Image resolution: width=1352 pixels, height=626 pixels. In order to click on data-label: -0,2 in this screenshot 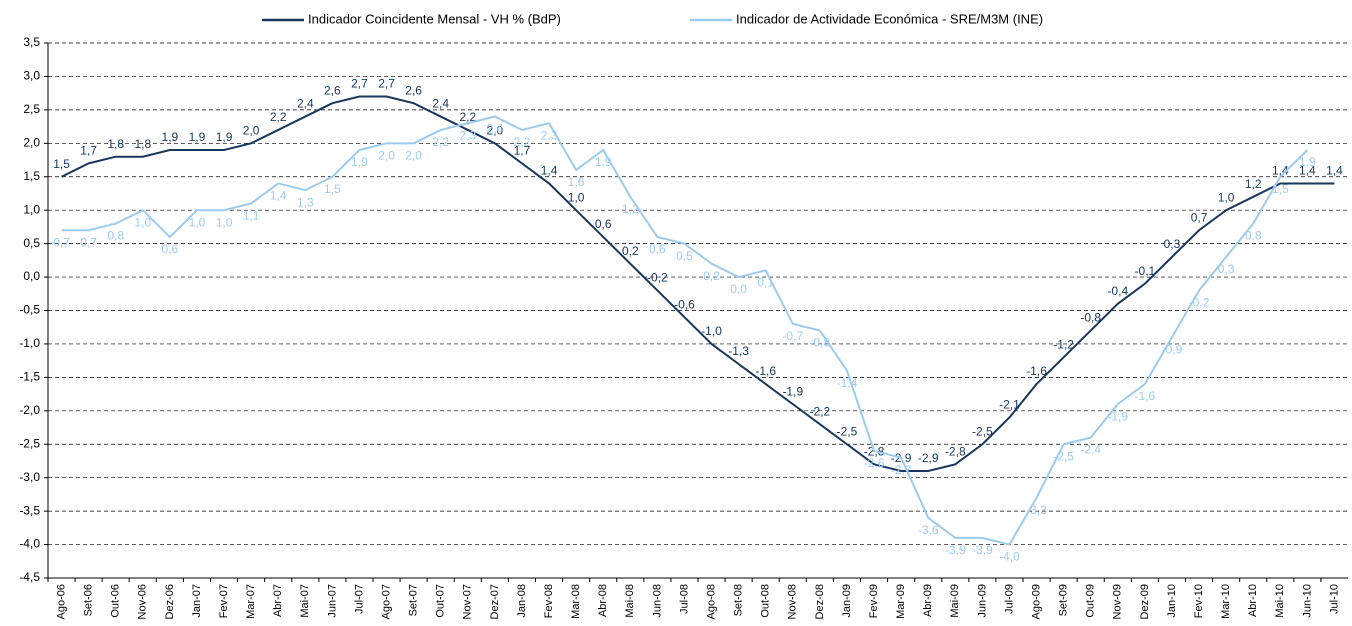, I will do `click(1199, 303)`.